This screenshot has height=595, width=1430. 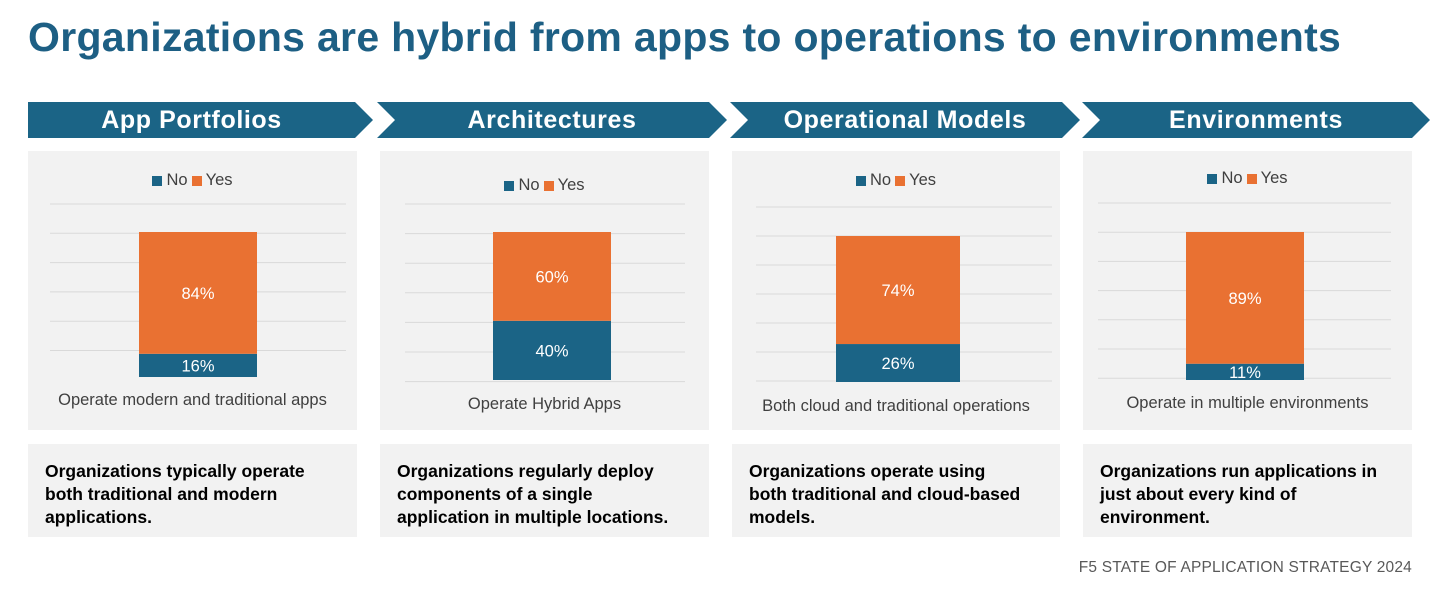 I want to click on data-label-yes: 60%, so click(x=551, y=277).